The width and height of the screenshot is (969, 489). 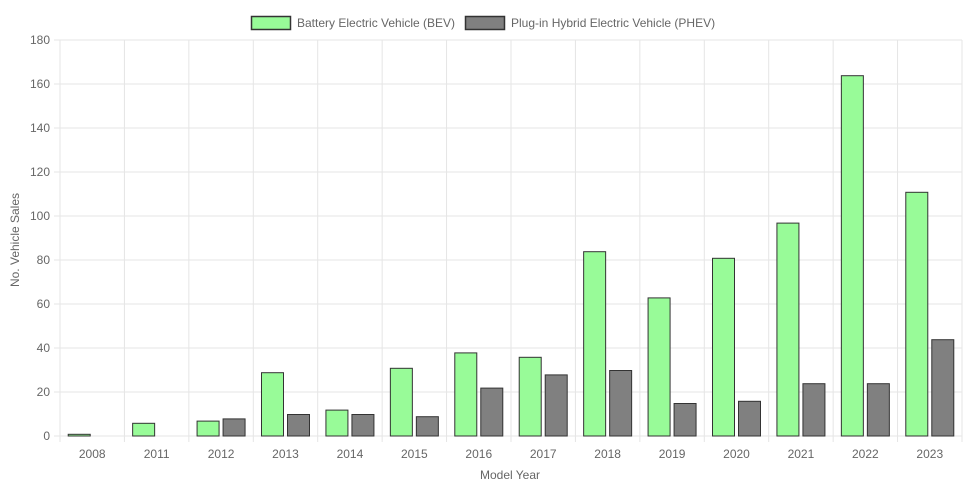 What do you see at coordinates (44, 392) in the screenshot?
I see `y-tick-label: 20` at bounding box center [44, 392].